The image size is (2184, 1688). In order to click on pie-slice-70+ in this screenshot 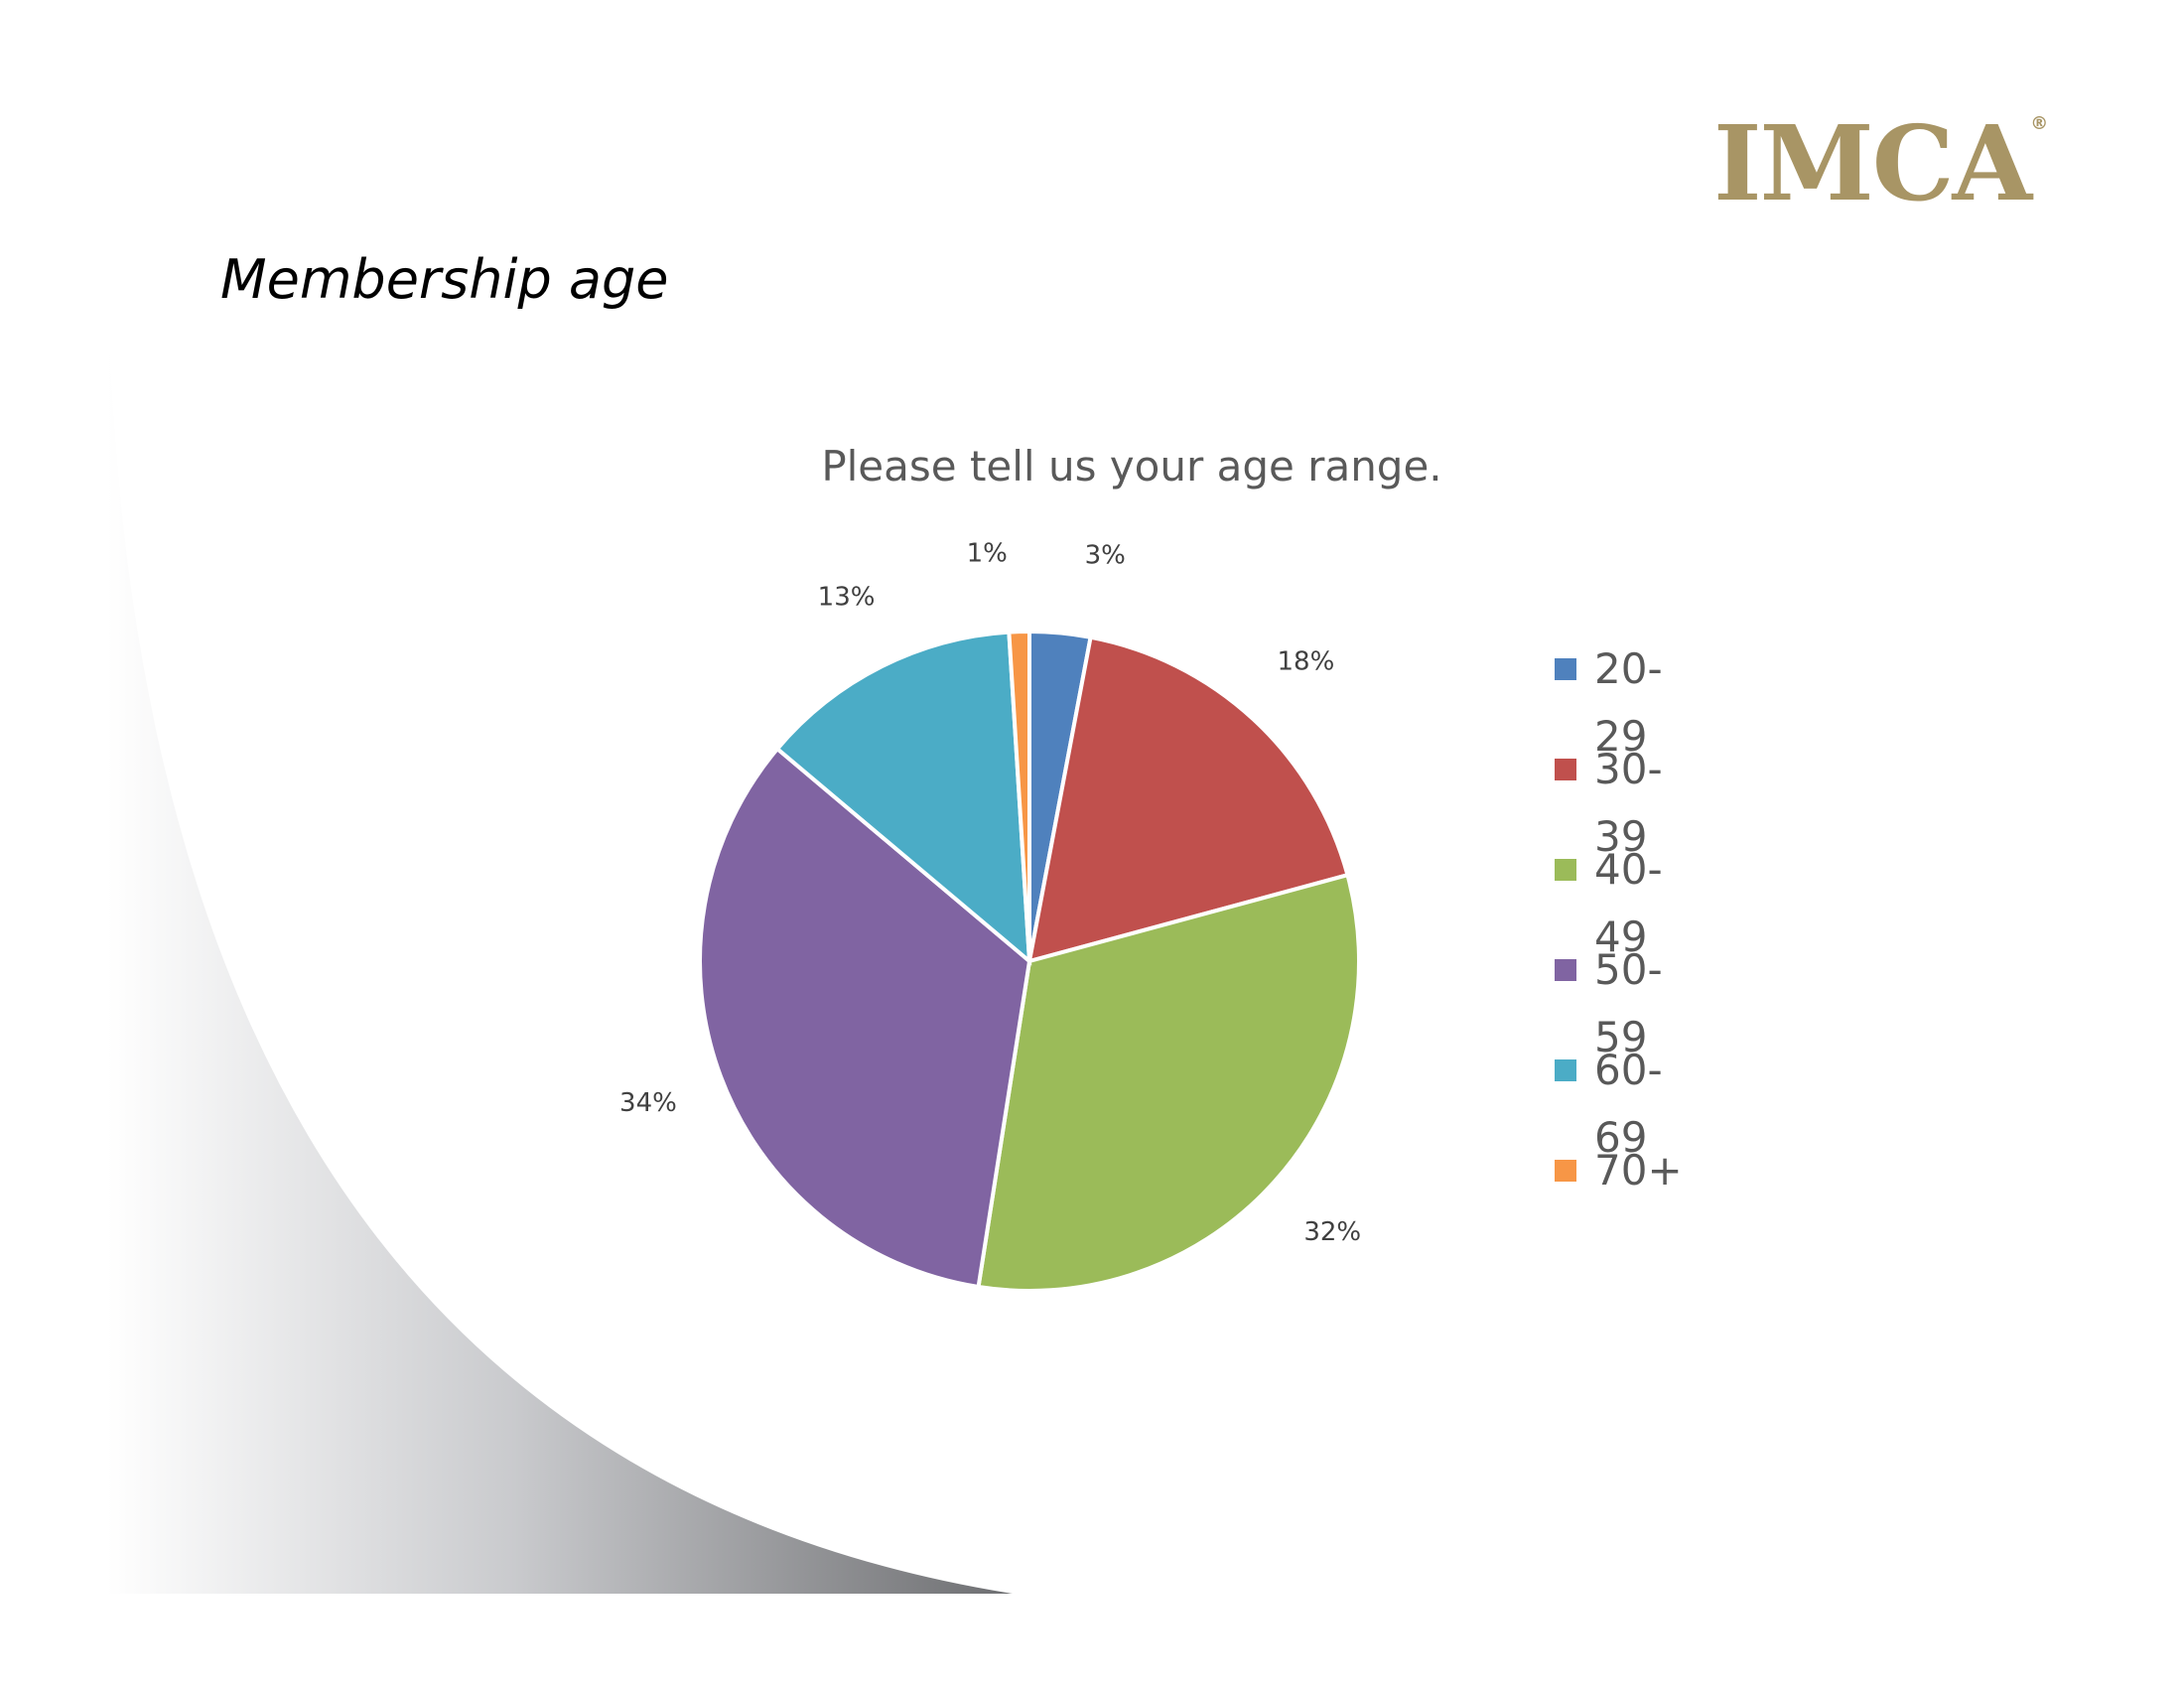, I will do `click(1019, 795)`.